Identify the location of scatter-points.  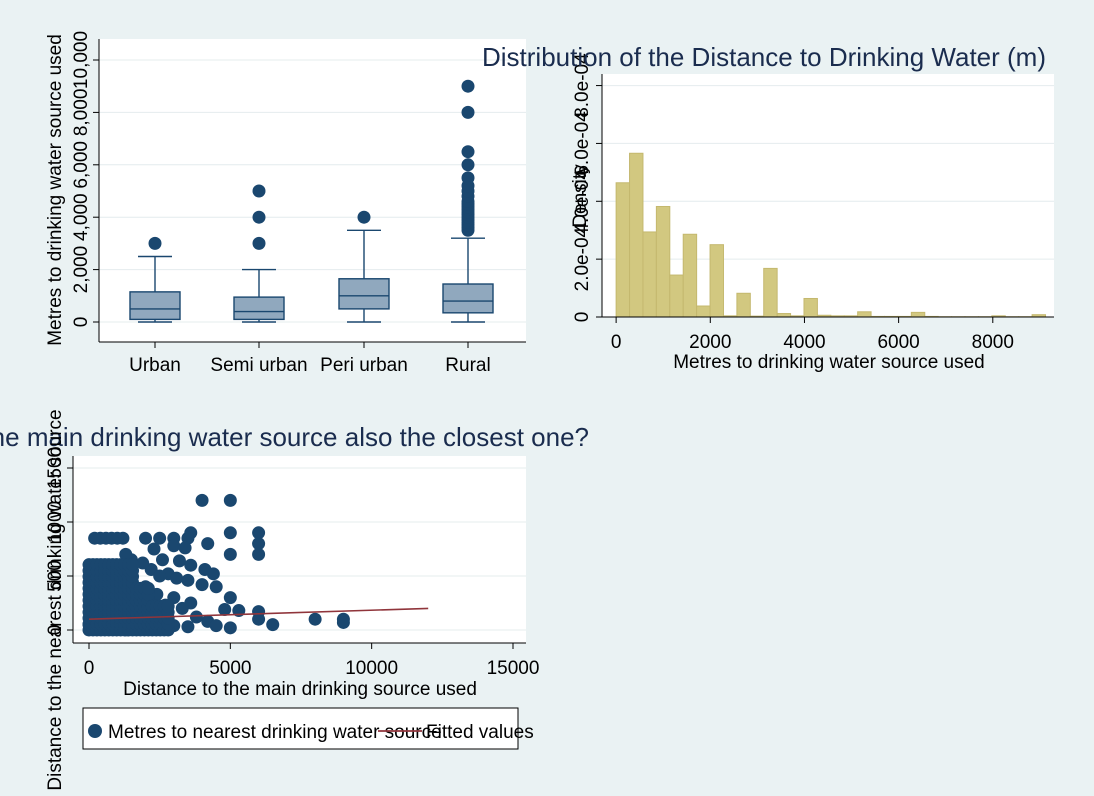
(216, 565).